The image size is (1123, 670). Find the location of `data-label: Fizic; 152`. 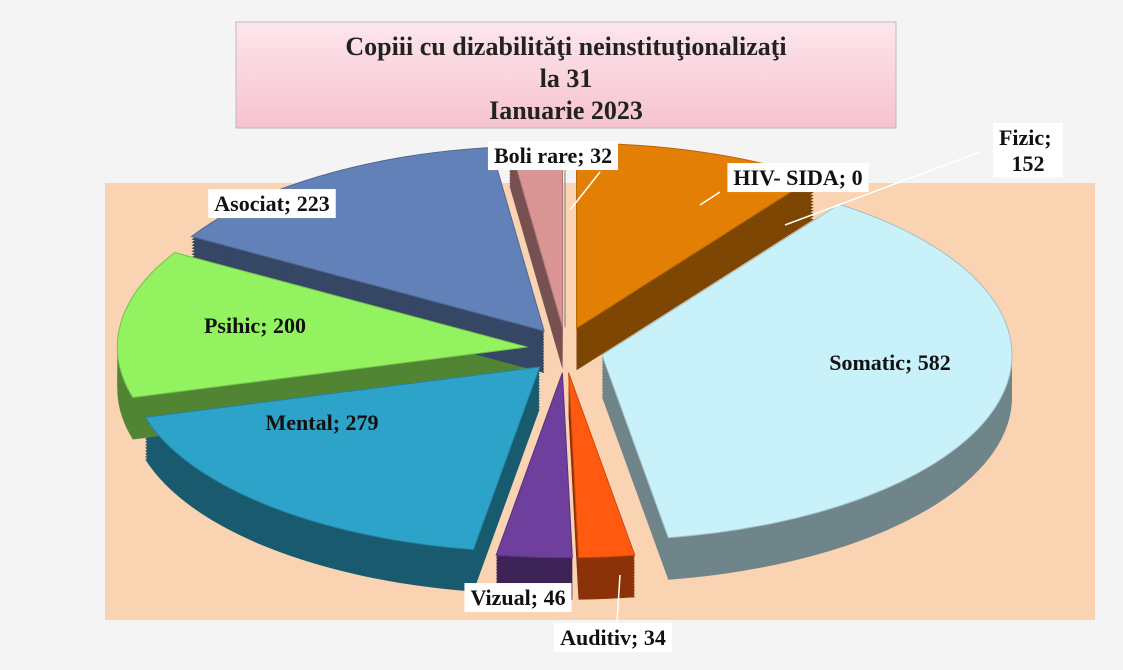

data-label: Fizic; 152 is located at coordinates (1028, 150).